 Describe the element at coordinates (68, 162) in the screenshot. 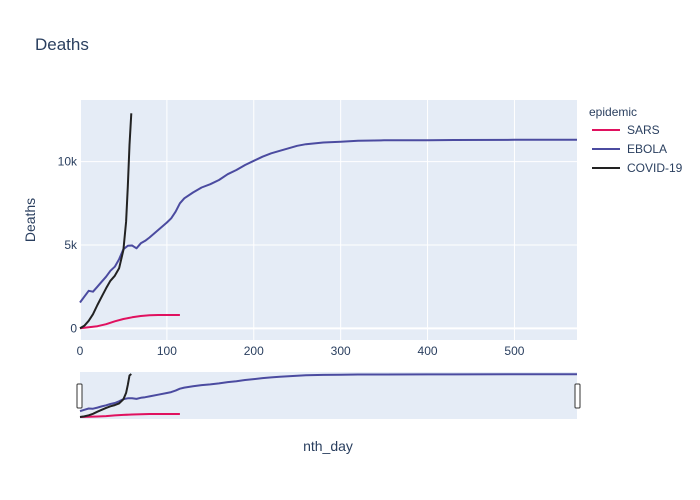

I see `y-tick-label: 10k` at that location.